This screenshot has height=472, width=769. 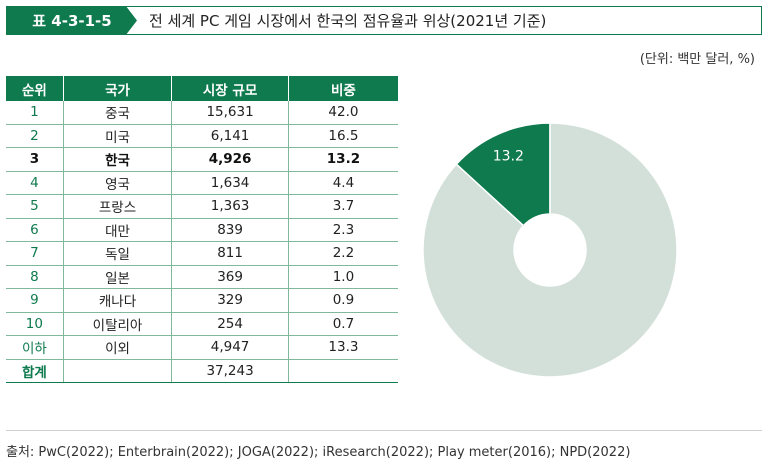 I want to click on header-share: 비중, so click(x=343, y=88).